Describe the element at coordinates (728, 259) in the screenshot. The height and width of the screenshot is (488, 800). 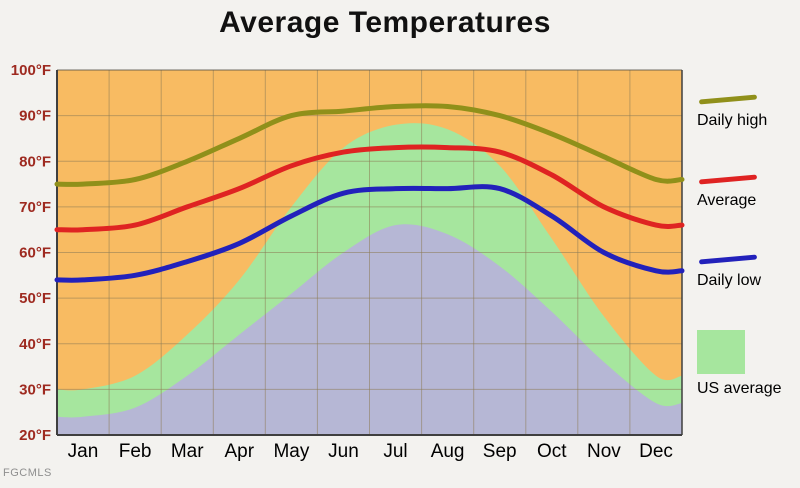
I see `daily-low-line-swatch` at that location.